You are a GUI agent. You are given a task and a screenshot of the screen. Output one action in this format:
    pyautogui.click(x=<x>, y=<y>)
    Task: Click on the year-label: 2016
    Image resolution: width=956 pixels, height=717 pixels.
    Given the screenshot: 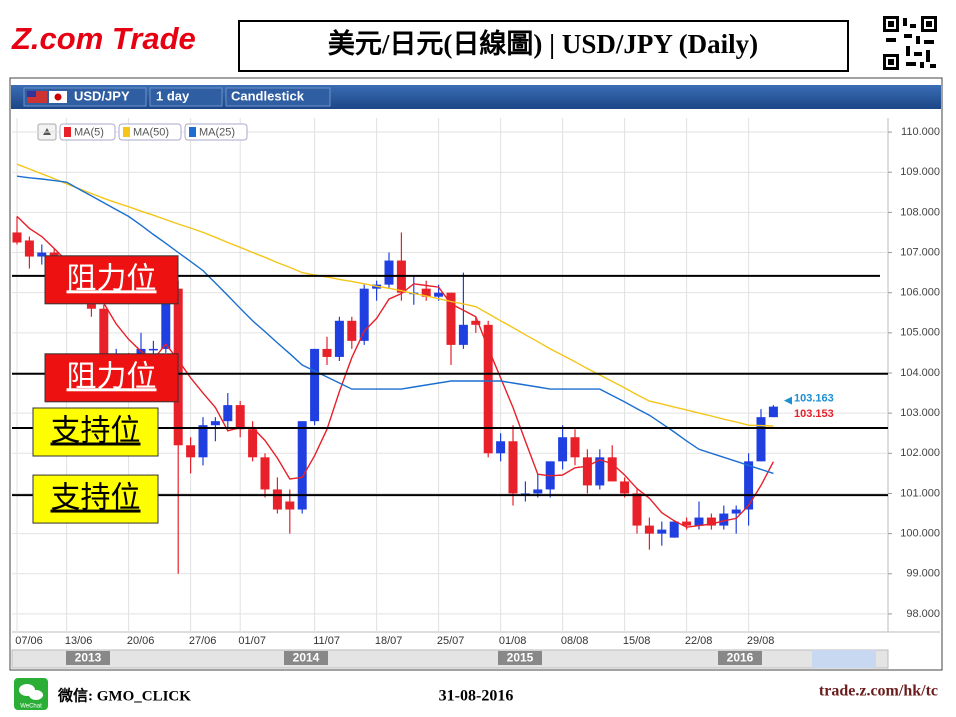 What is the action you would take?
    pyautogui.click(x=740, y=658)
    